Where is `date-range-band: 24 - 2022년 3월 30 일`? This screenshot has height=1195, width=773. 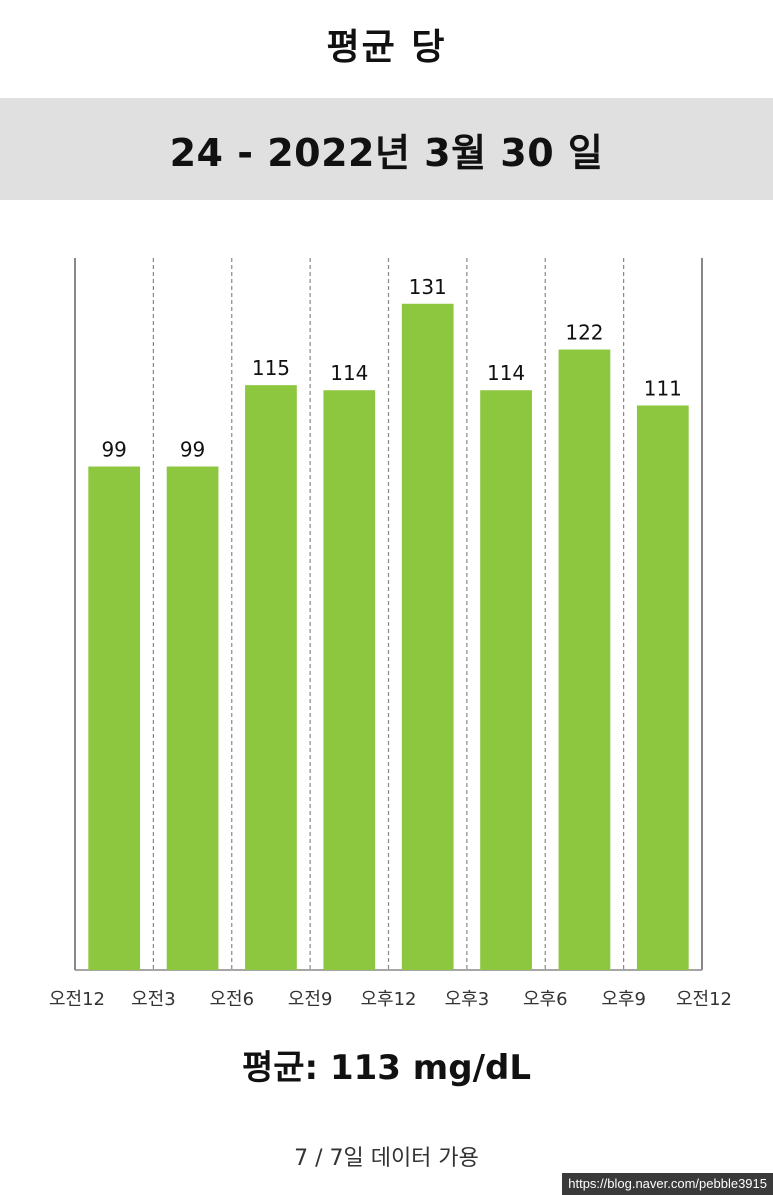
date-range-band: 24 - 2022년 3월 30 일 is located at coordinates (386, 149).